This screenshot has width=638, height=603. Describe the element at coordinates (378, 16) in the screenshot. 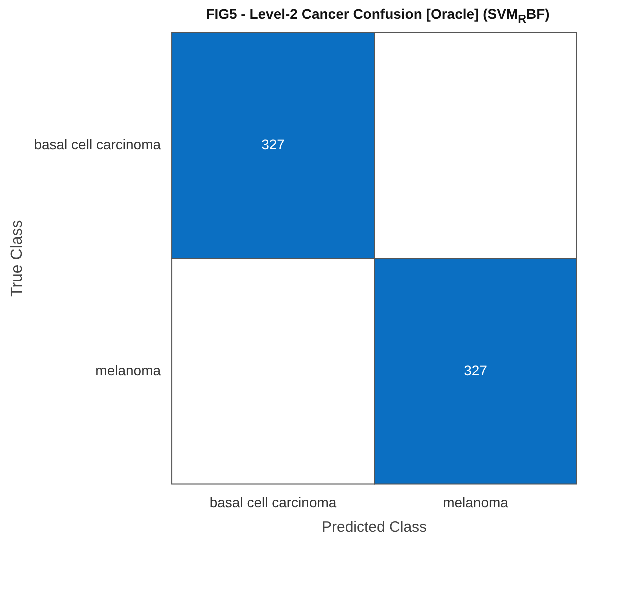

I see `chart-title: FIG5 - Level-2 Cancer Confusion [Oracle] (SVM$_{R}$BF)` at that location.